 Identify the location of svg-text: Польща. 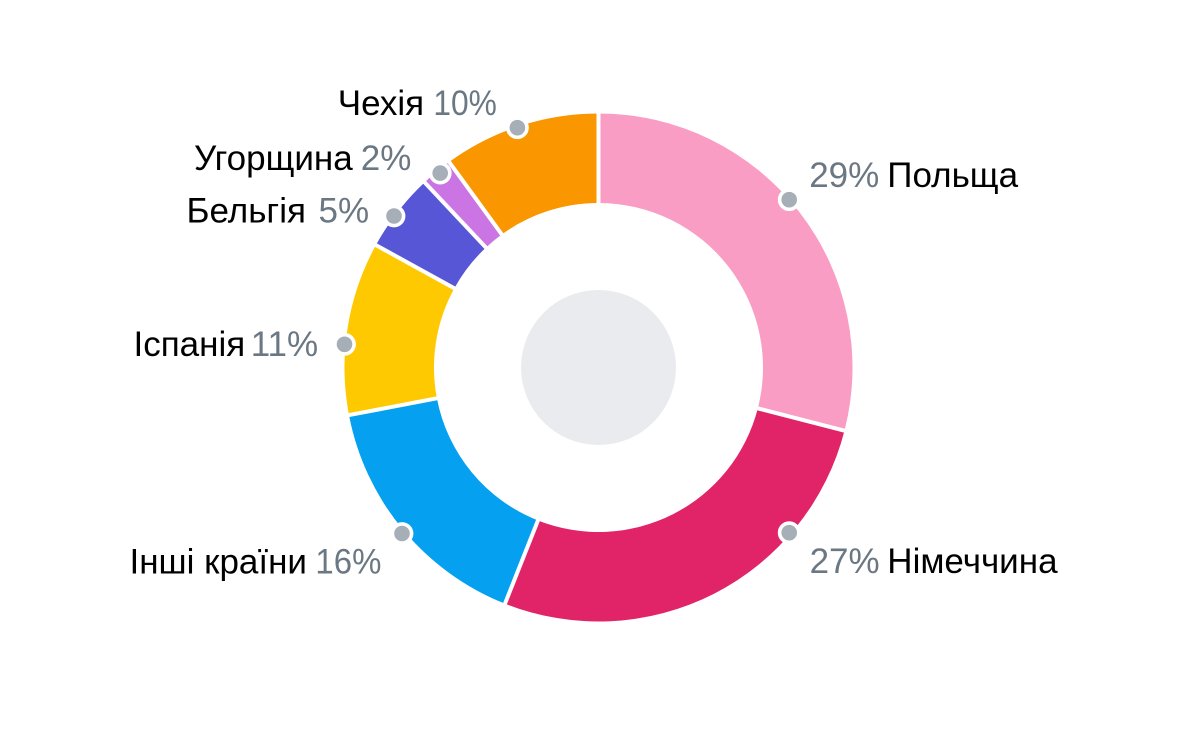
(952, 175).